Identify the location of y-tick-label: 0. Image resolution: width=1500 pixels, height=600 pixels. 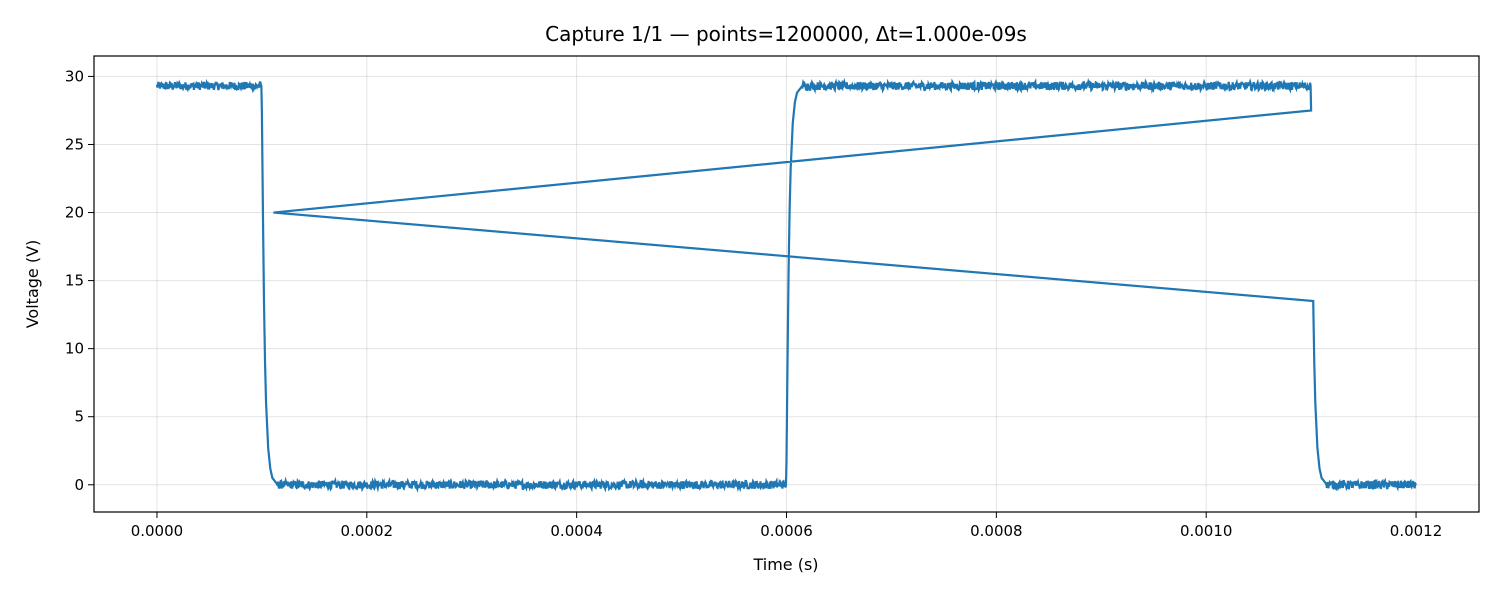
(79, 485).